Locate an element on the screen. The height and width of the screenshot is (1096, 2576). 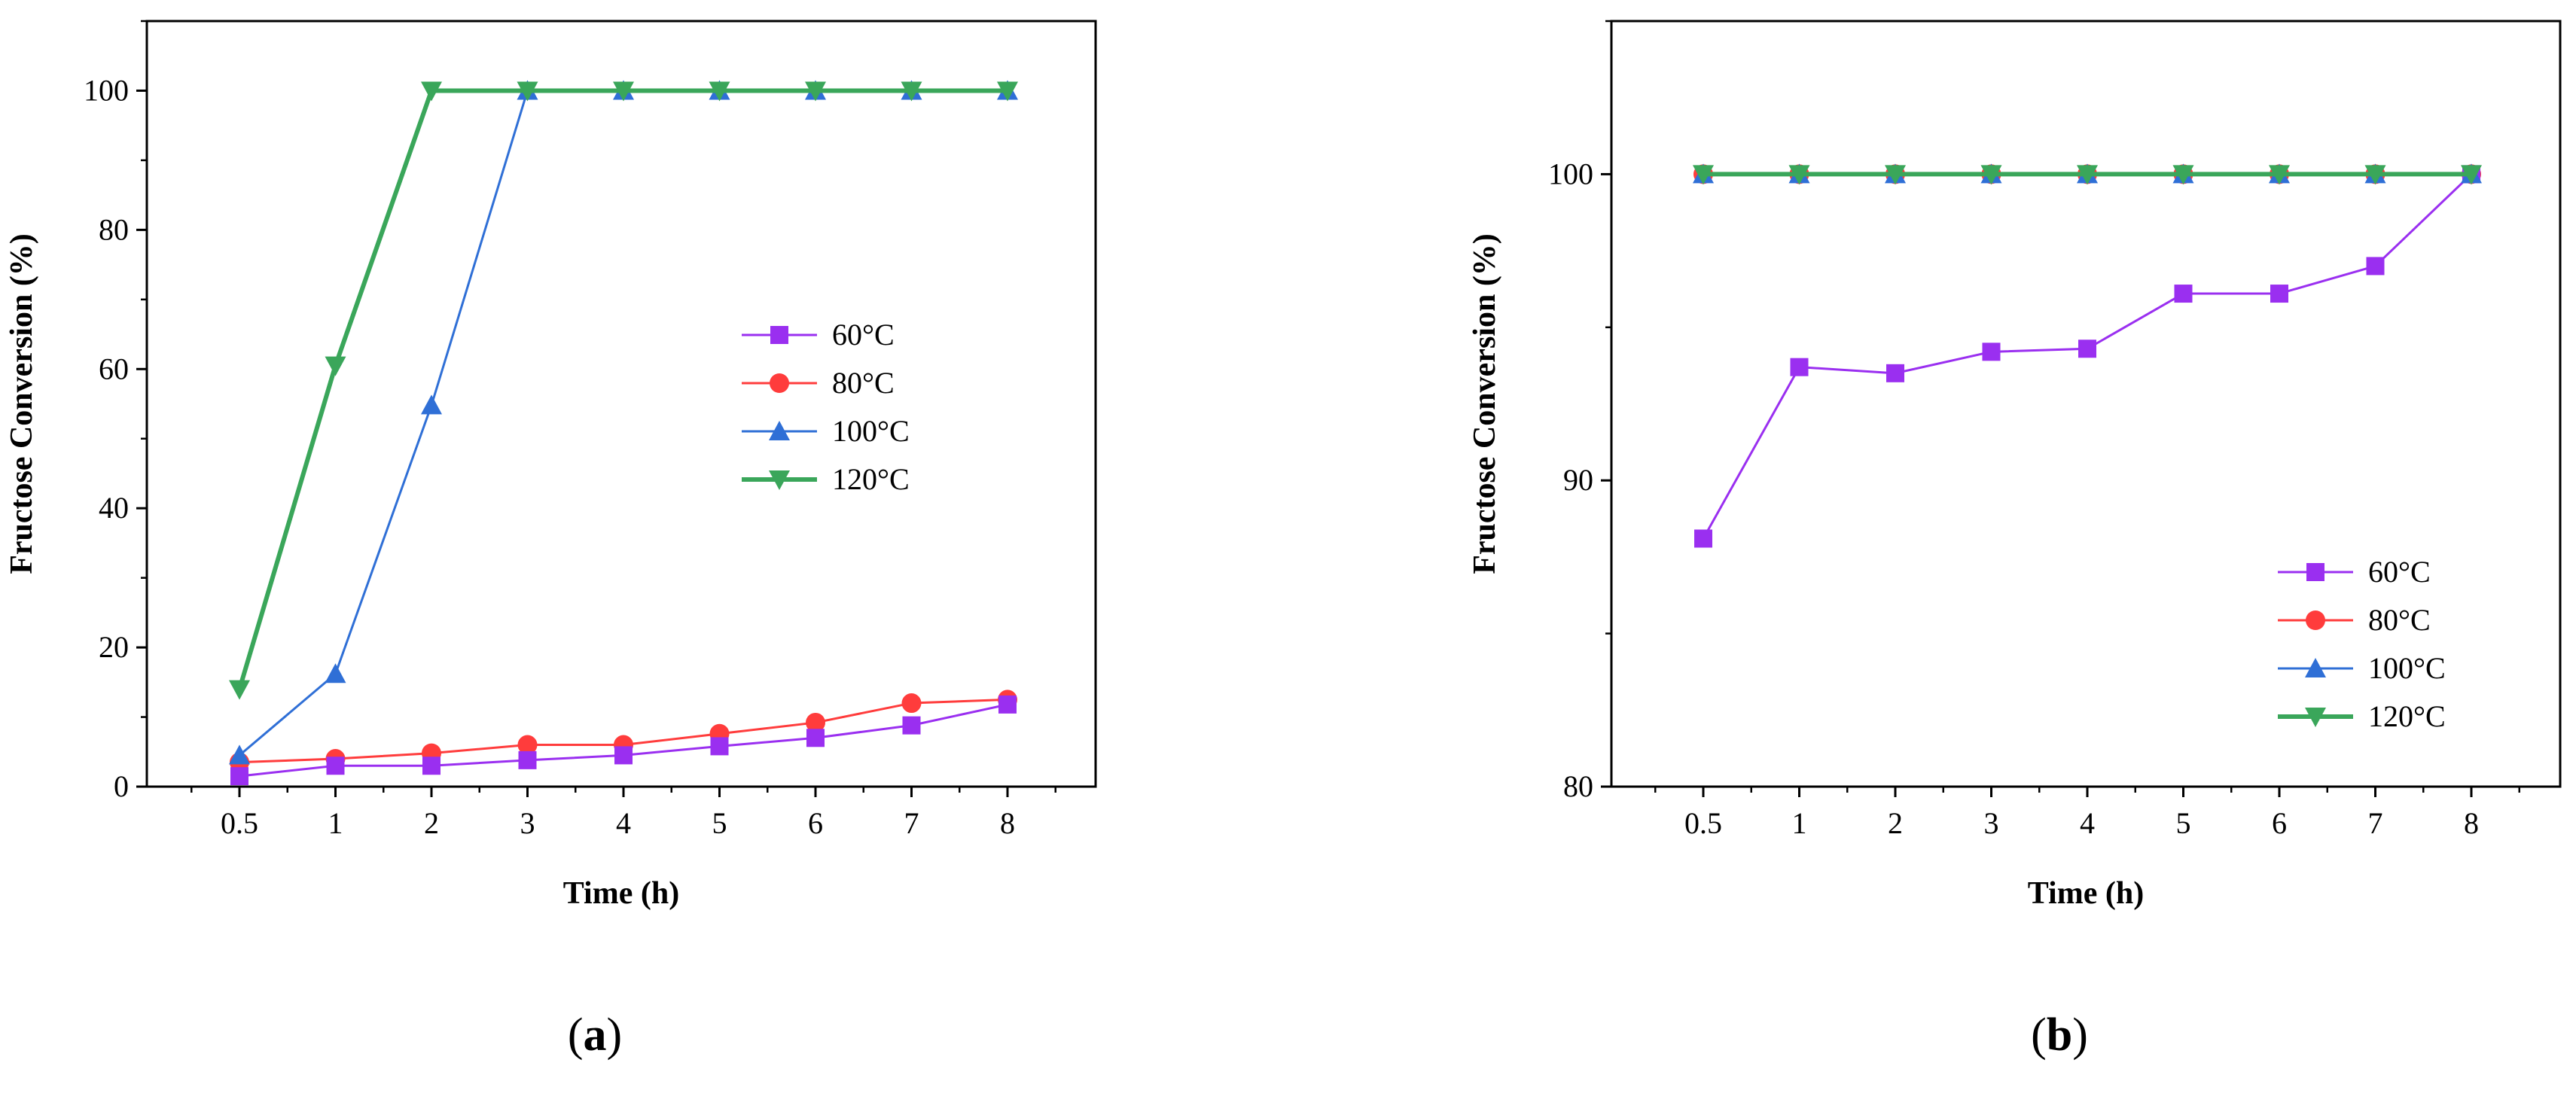
y-tick-label: 60 is located at coordinates (114, 368).